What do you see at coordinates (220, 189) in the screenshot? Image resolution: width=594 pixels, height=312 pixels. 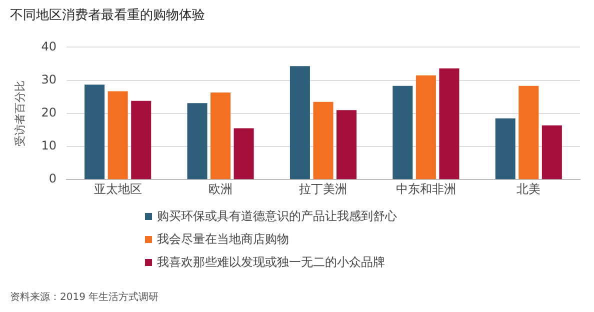 I see `x-tick-label: 欧洲` at bounding box center [220, 189].